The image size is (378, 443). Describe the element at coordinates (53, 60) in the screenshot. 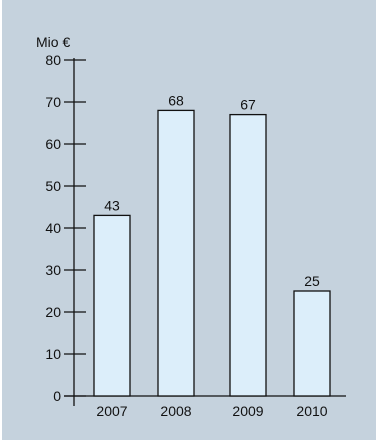

I see `y-tick-label: 80` at that location.